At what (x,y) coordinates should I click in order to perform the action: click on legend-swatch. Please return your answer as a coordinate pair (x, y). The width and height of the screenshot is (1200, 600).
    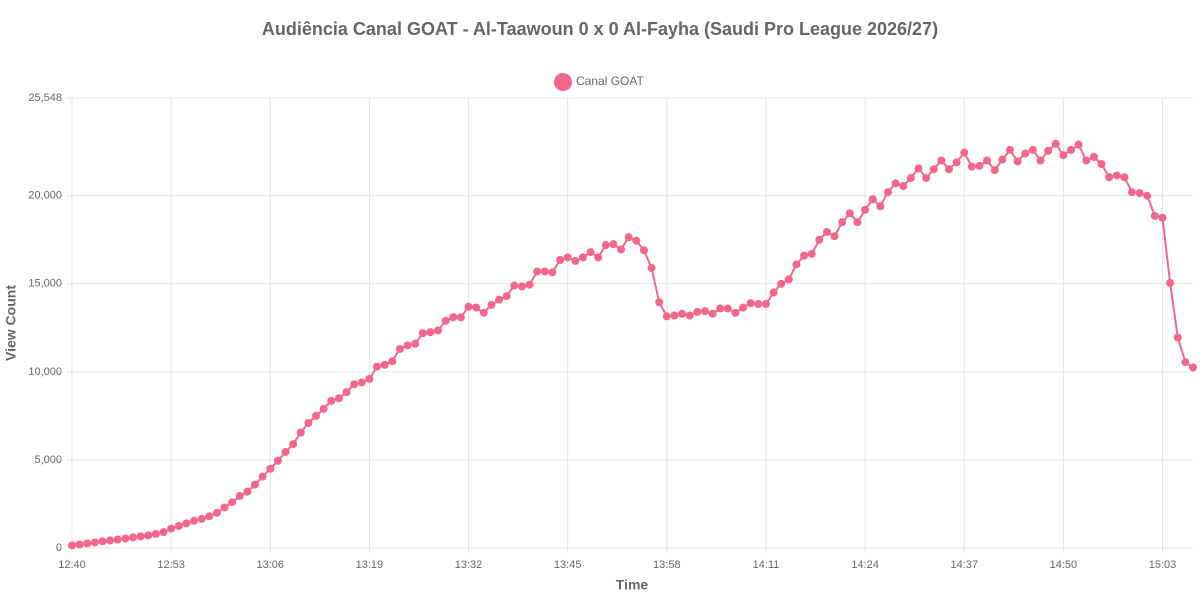
    Looking at the image, I should click on (563, 82).